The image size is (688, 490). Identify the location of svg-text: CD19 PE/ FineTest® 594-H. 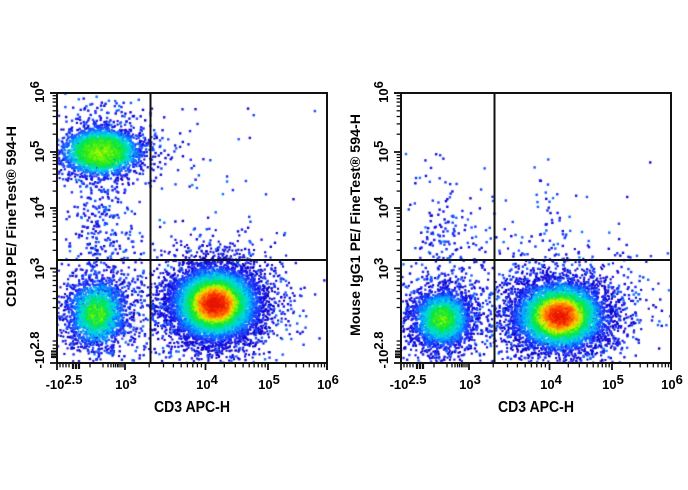
(11, 216).